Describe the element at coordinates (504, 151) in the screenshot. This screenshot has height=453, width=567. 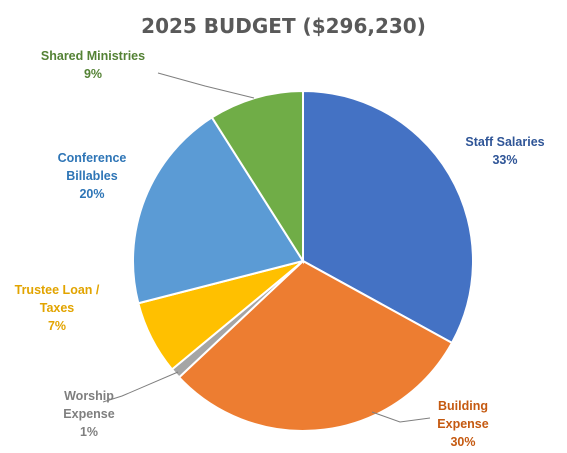
I see `data-label-0: Staff Salaries 33%` at that location.